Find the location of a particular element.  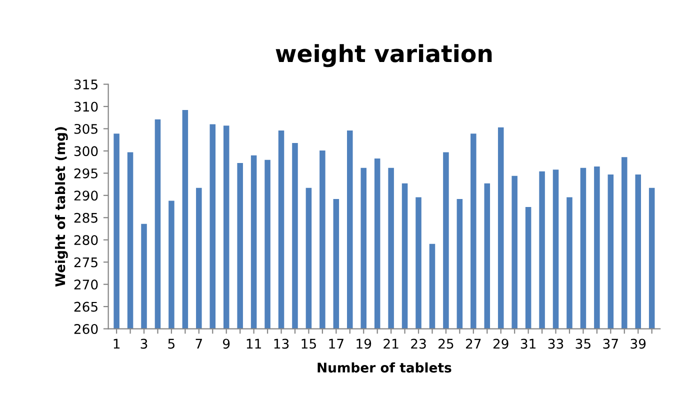

y-tick-label: 315 is located at coordinates (86, 84).